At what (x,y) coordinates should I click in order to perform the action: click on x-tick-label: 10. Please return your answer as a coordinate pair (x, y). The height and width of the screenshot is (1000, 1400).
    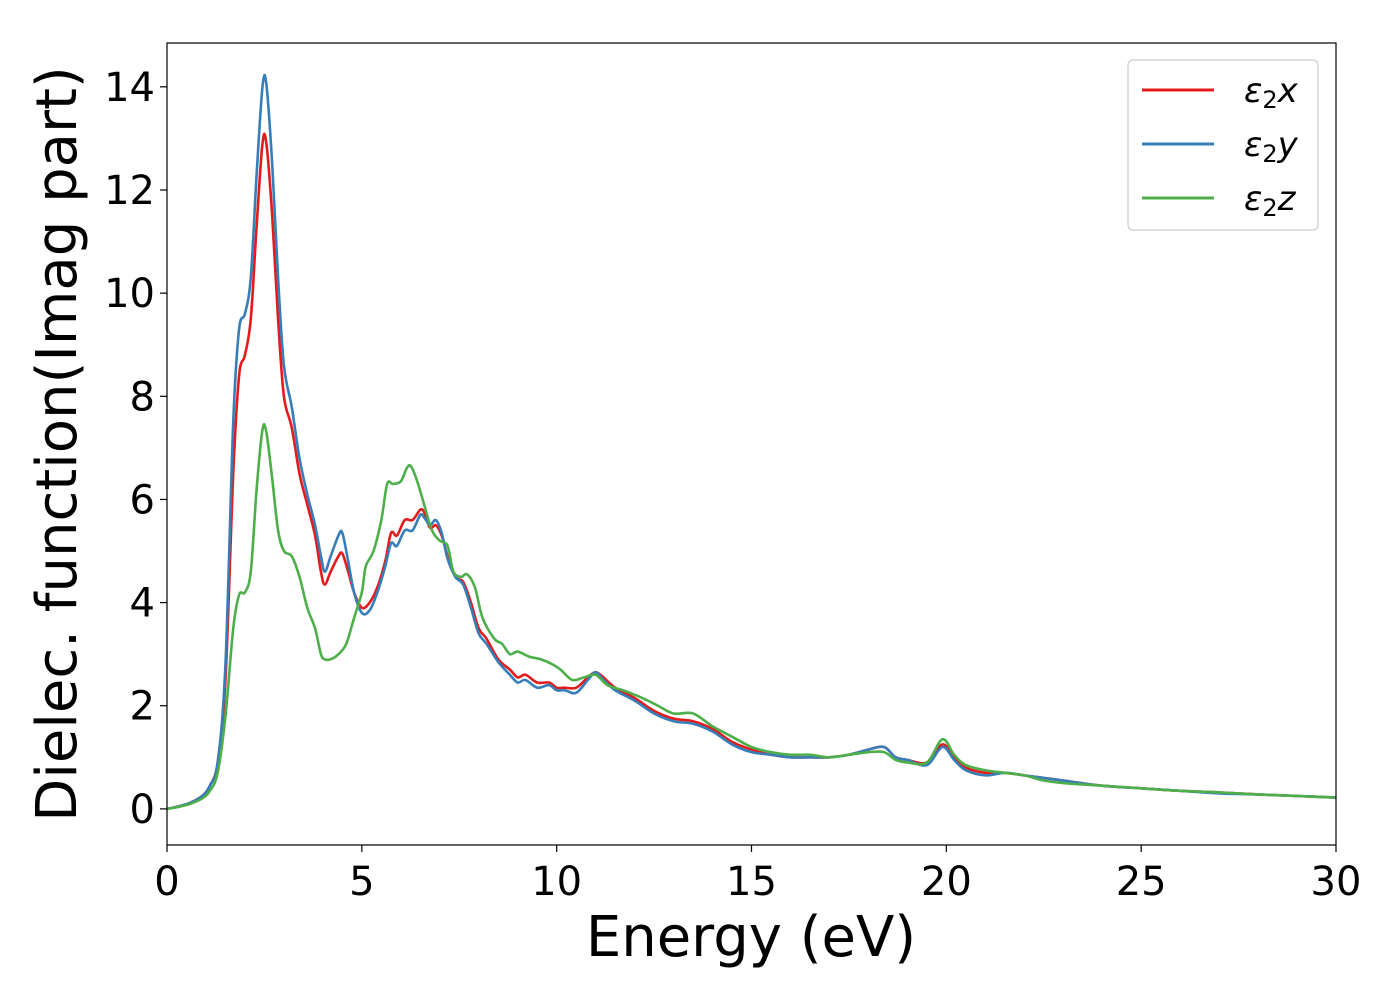
    Looking at the image, I should click on (556, 882).